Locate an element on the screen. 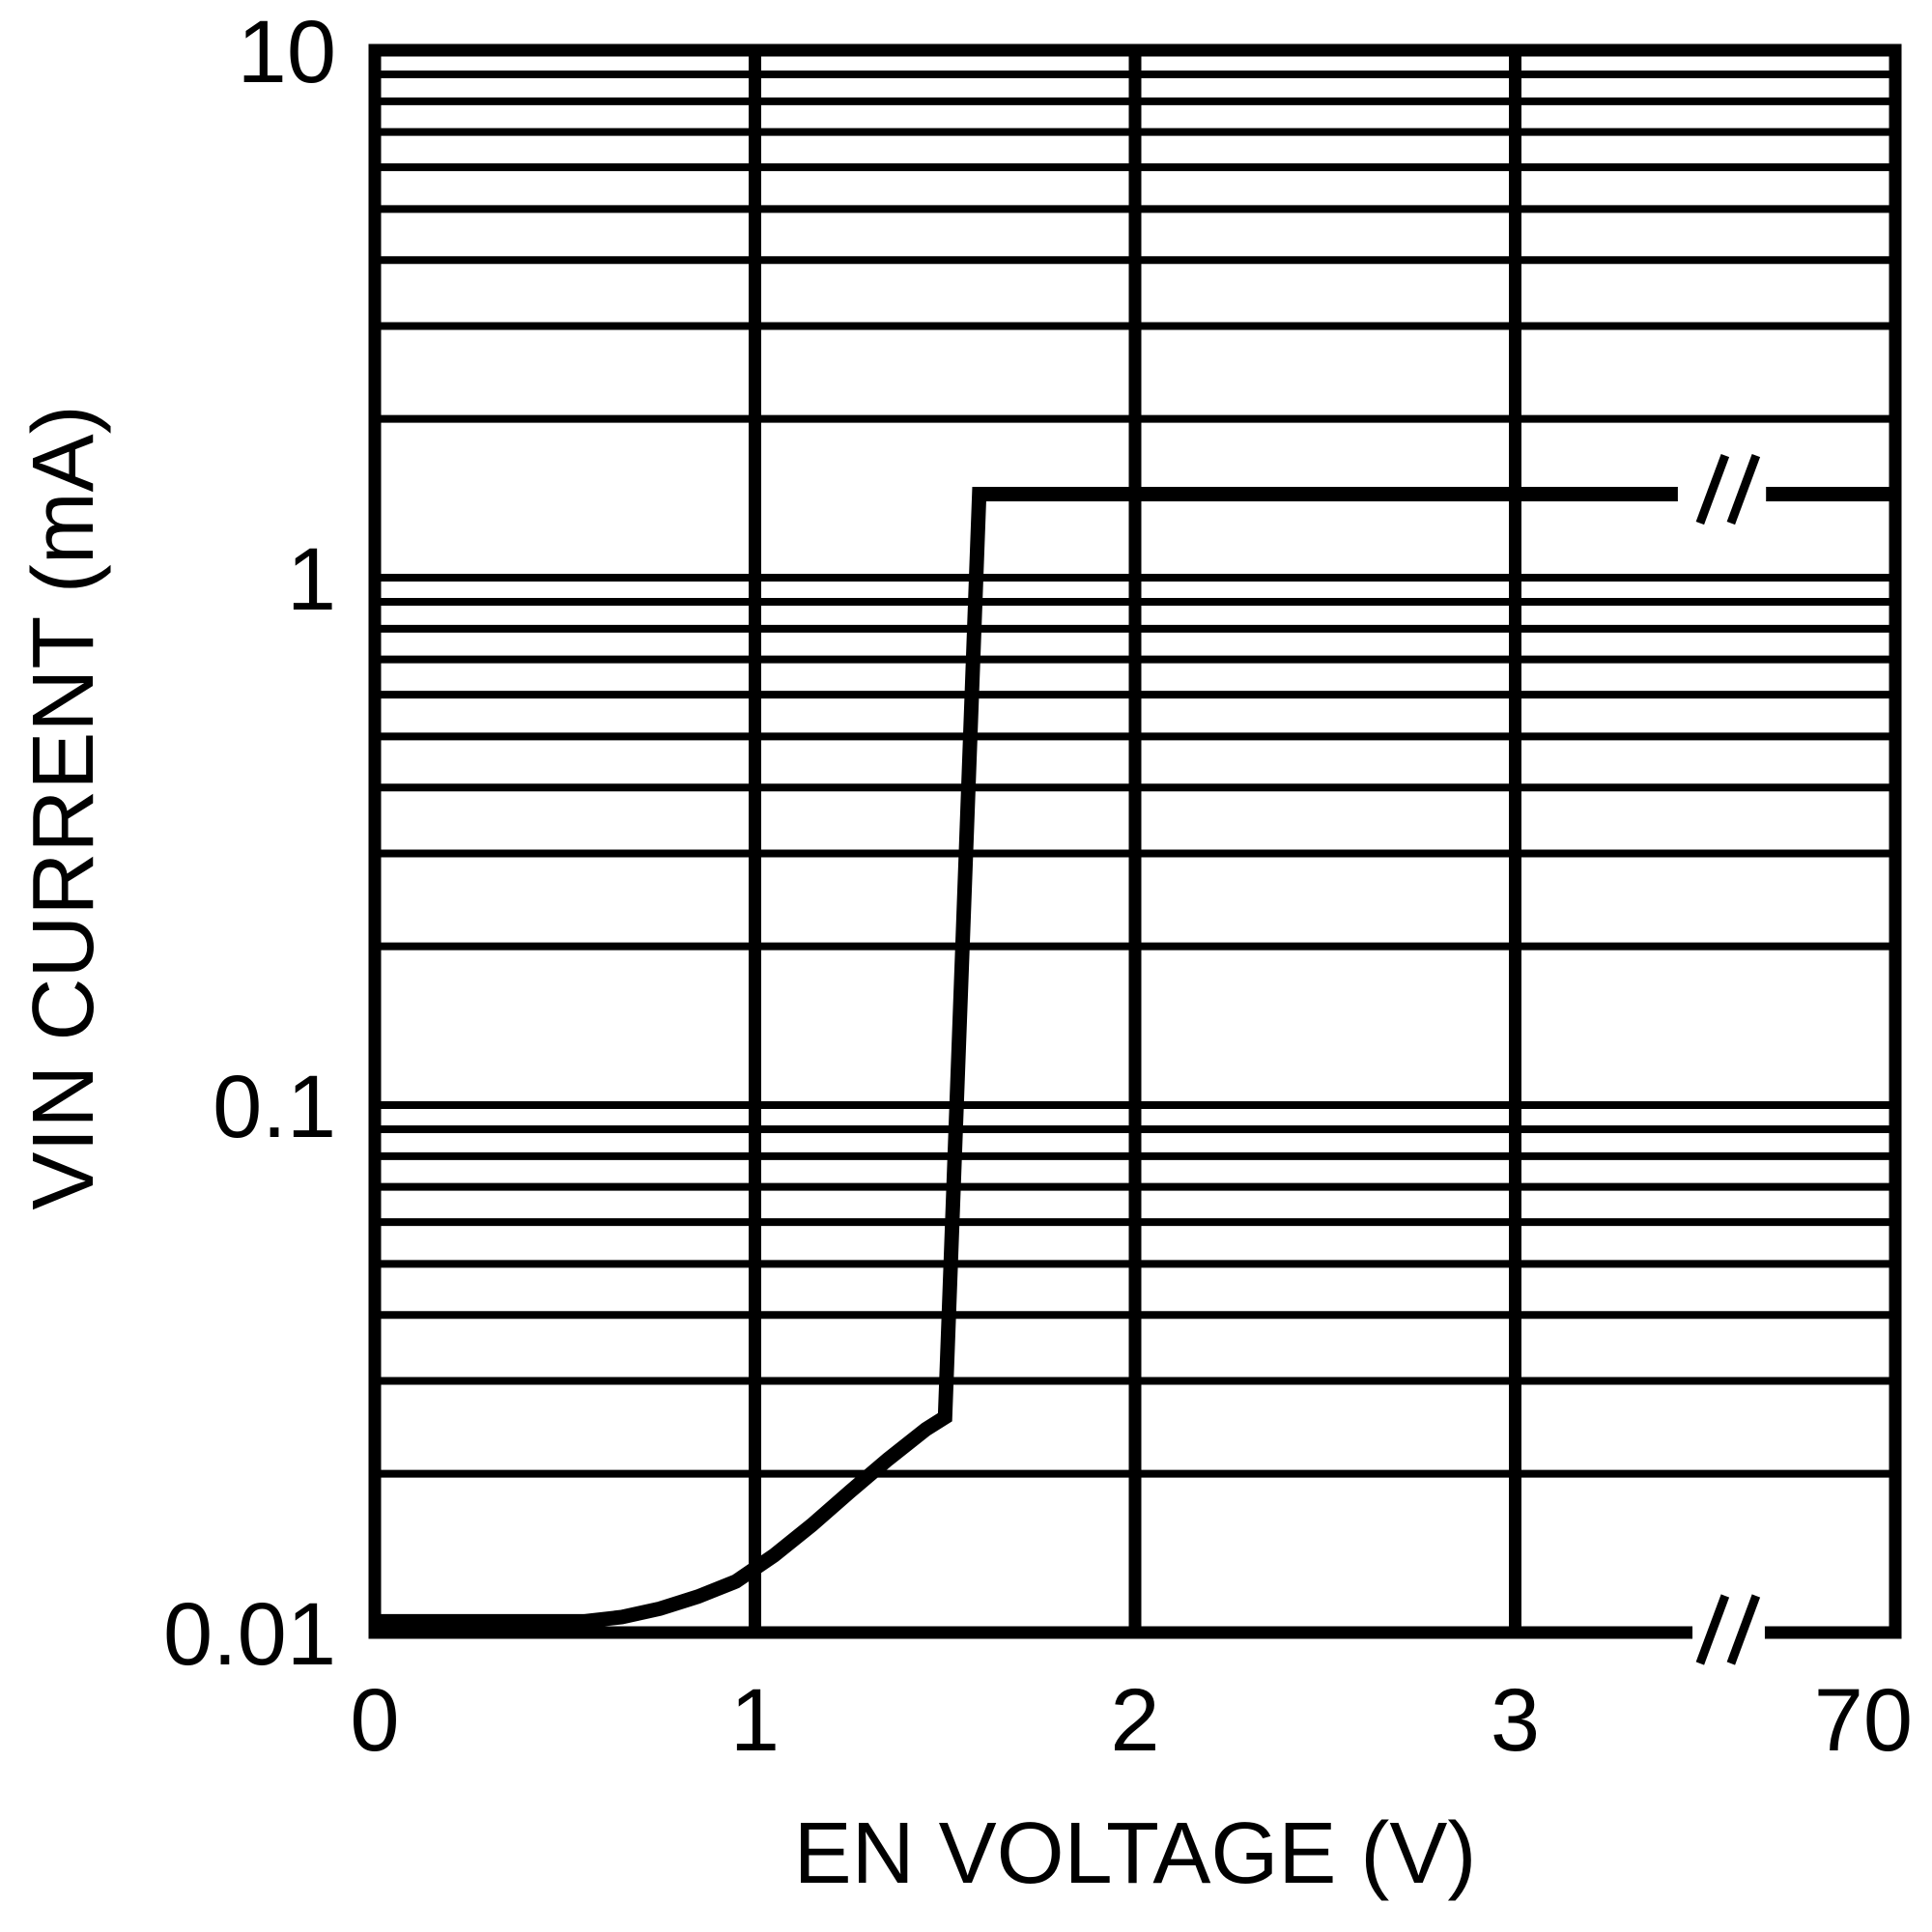  x-tick-label: 0 is located at coordinates (374, 1720).